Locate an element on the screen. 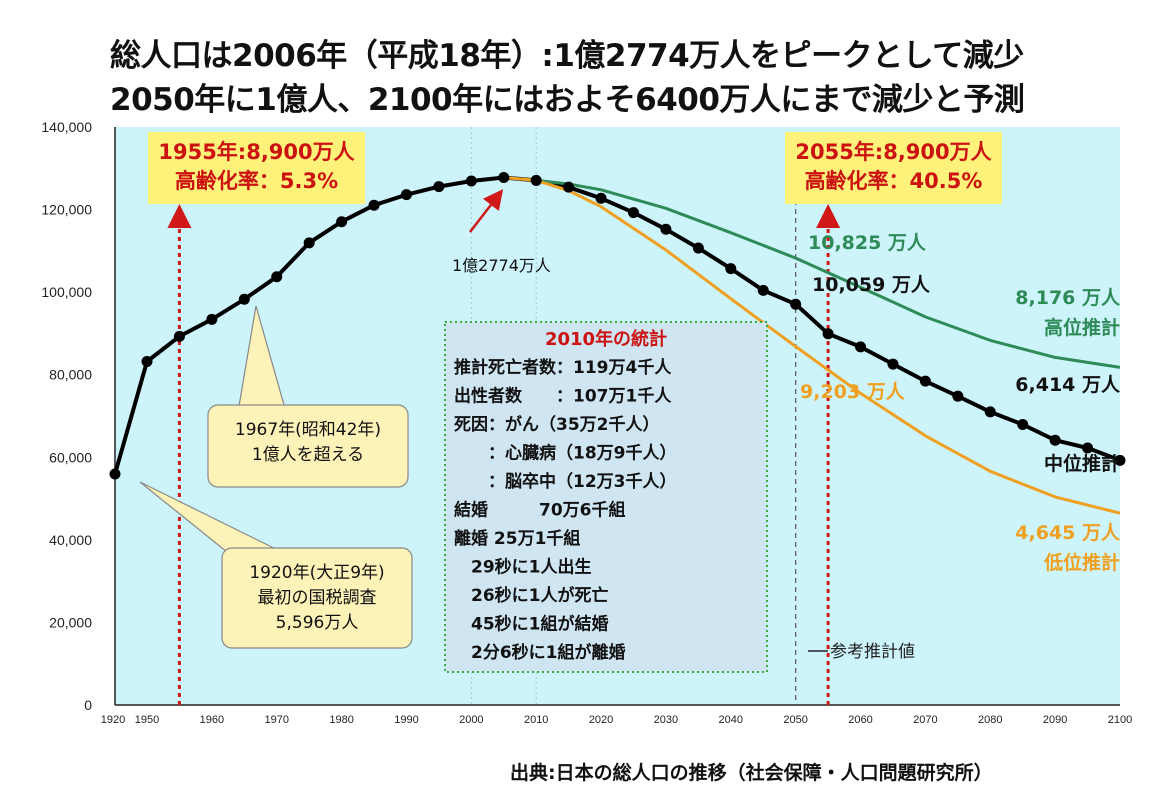 This screenshot has height=802, width=1157. box-1955 is located at coordinates (256, 168).